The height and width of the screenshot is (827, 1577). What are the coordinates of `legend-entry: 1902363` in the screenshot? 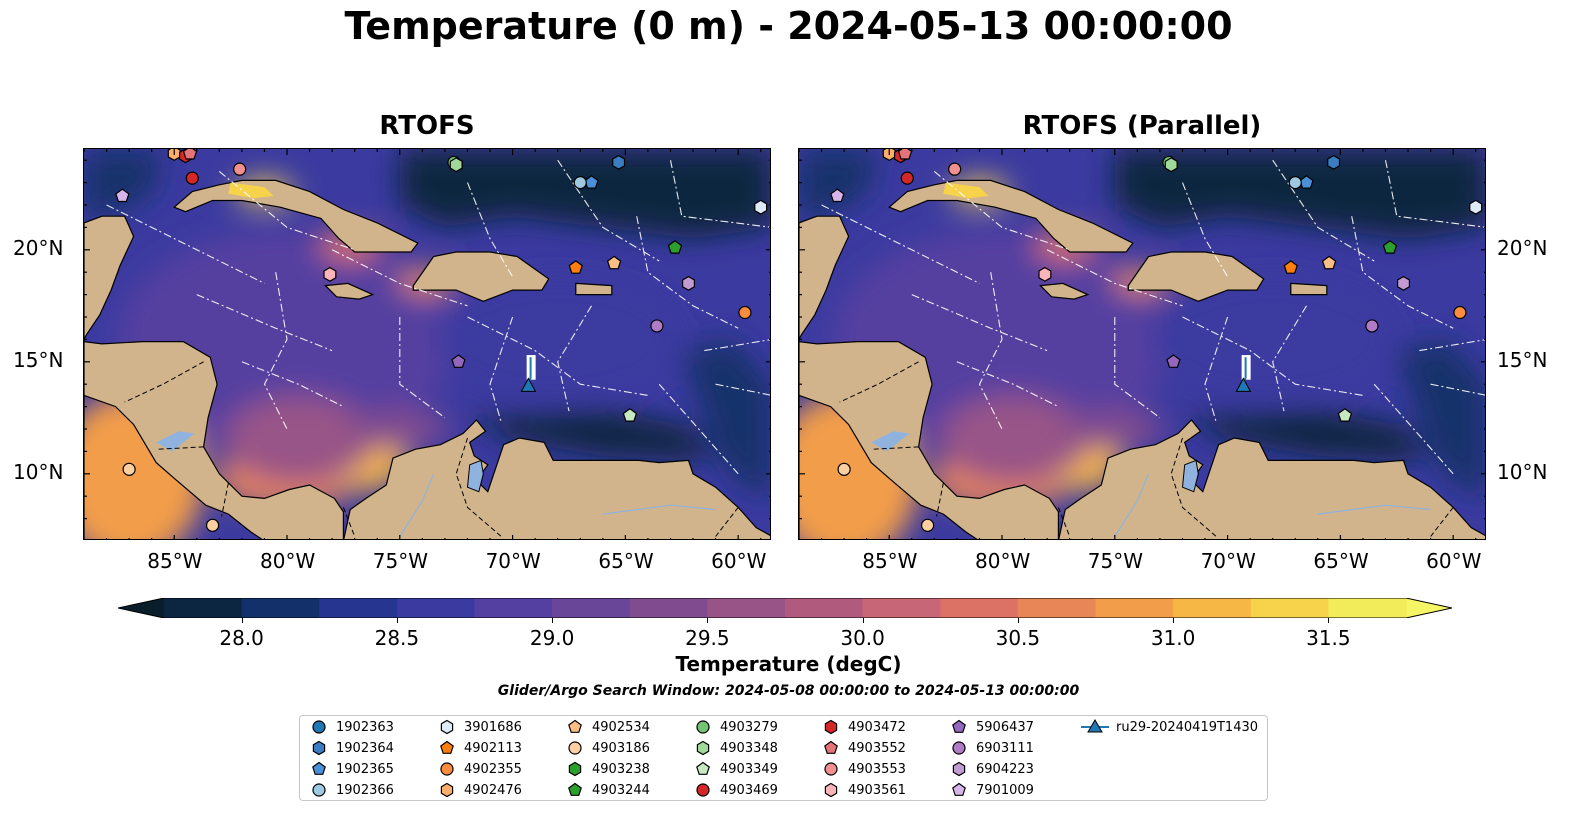 It's located at (353, 727).